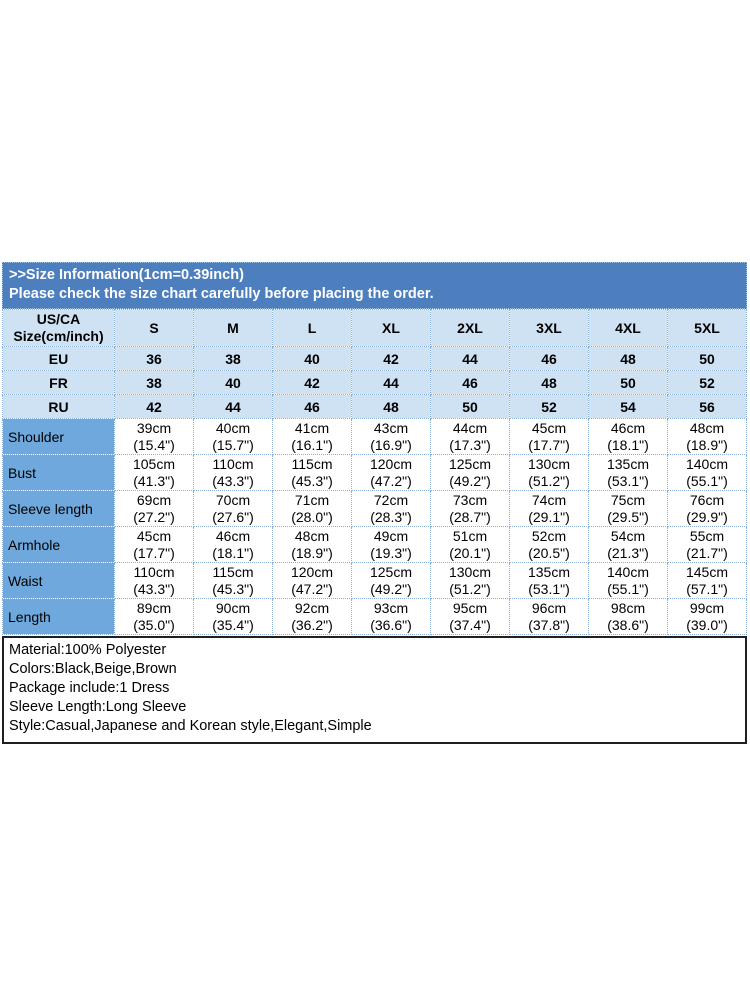 The height and width of the screenshot is (1000, 750). What do you see at coordinates (628, 544) in the screenshot?
I see `measurement-value-cell: 54cm (21.3")` at bounding box center [628, 544].